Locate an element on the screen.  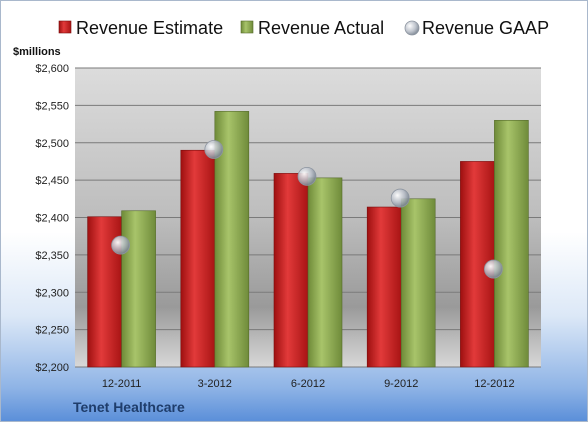
y-tick-label: $2,450 is located at coordinates (52, 181).